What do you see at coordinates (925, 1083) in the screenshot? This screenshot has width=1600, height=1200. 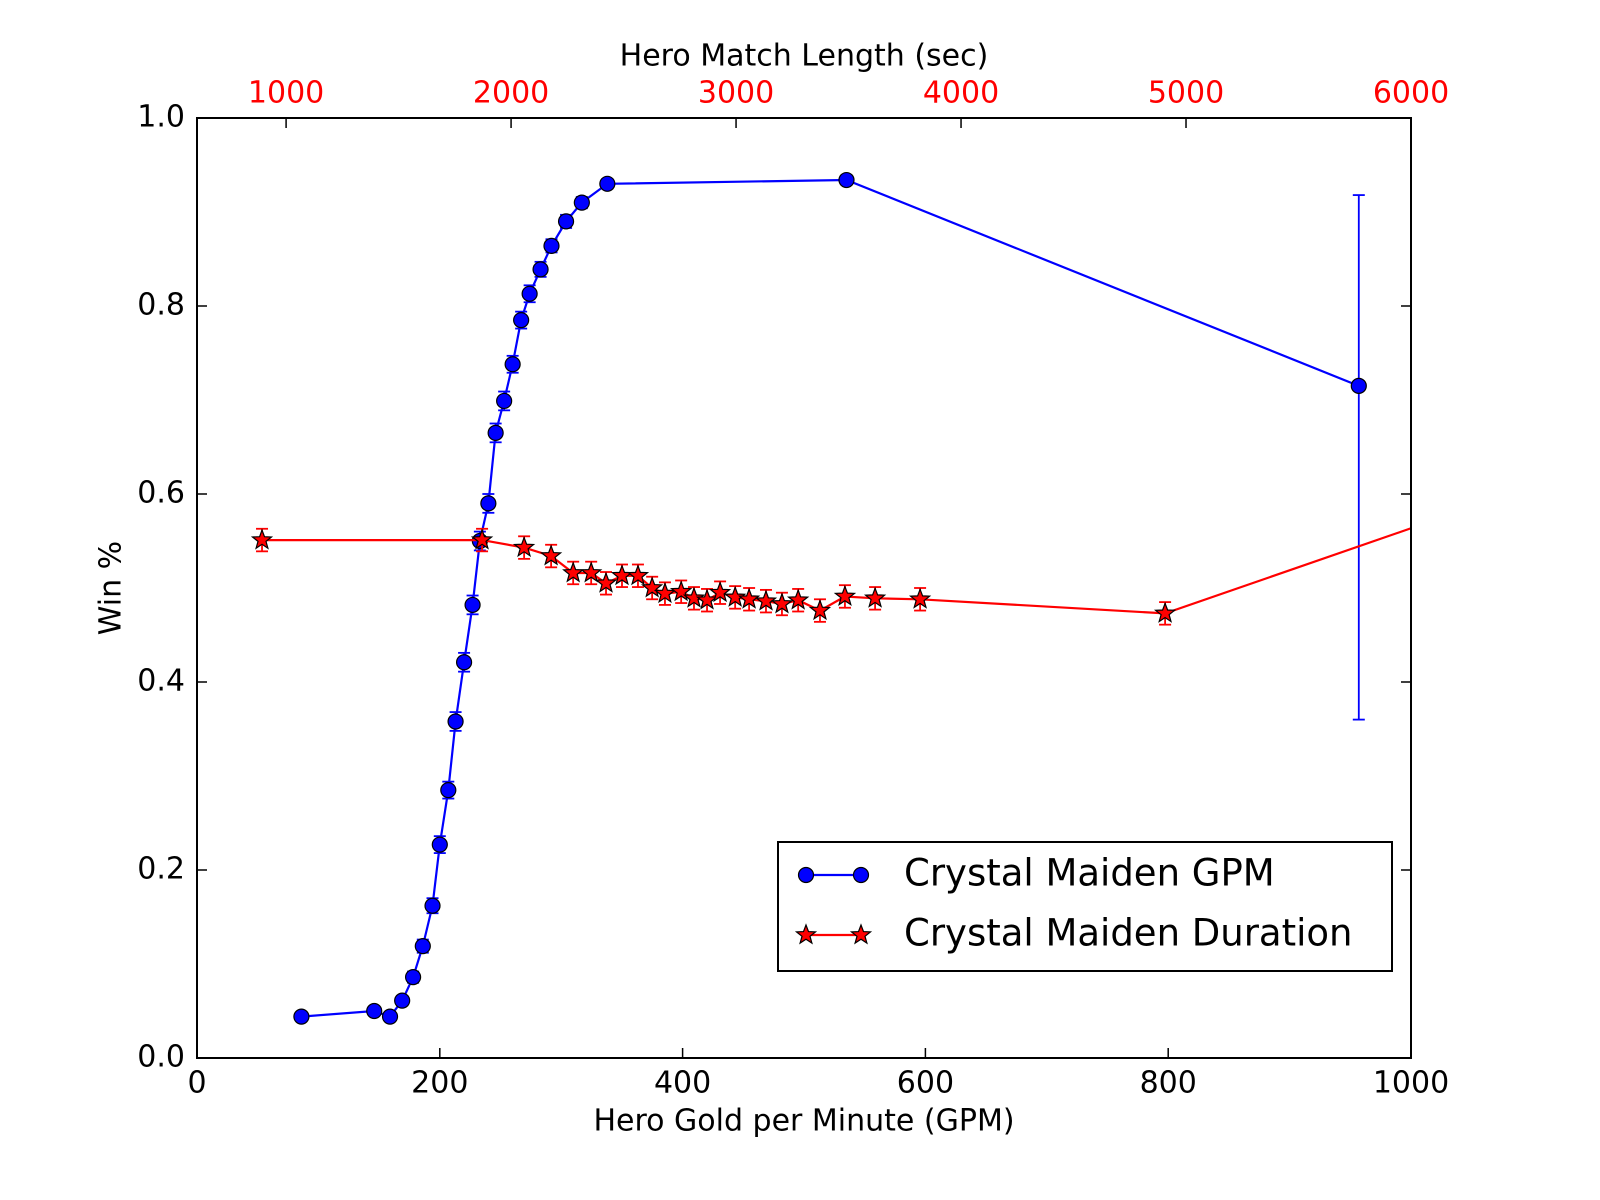 I see `x-tick-label: 600` at bounding box center [925, 1083].